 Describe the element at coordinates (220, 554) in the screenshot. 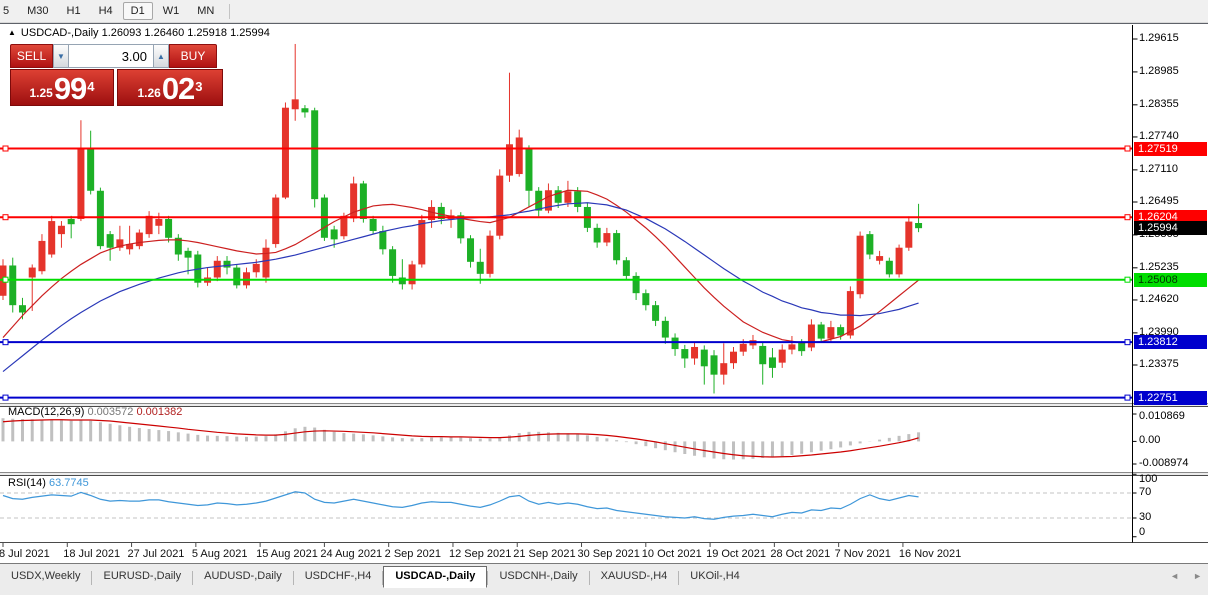

I see `date-label: 5 Aug 2021` at that location.